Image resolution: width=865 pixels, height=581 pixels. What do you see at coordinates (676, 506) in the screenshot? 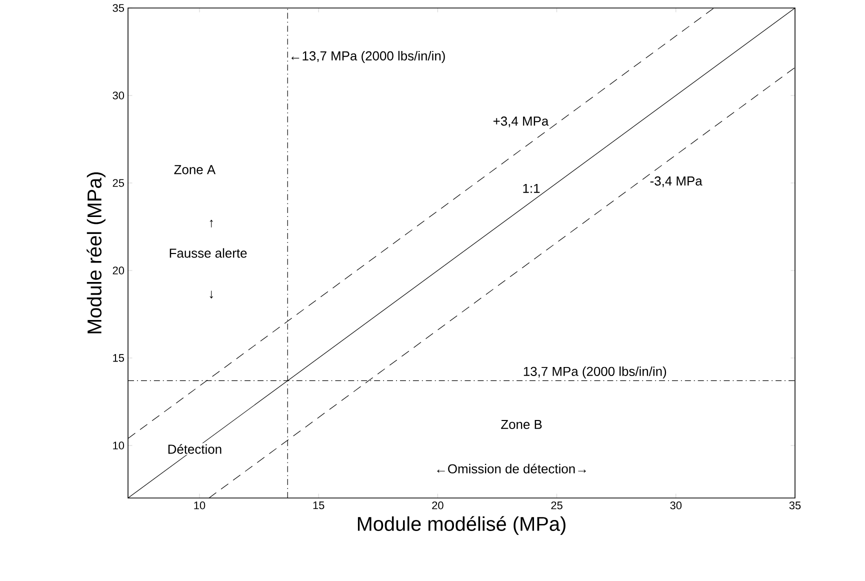
I see `x-tick-label: 30` at bounding box center [676, 506].